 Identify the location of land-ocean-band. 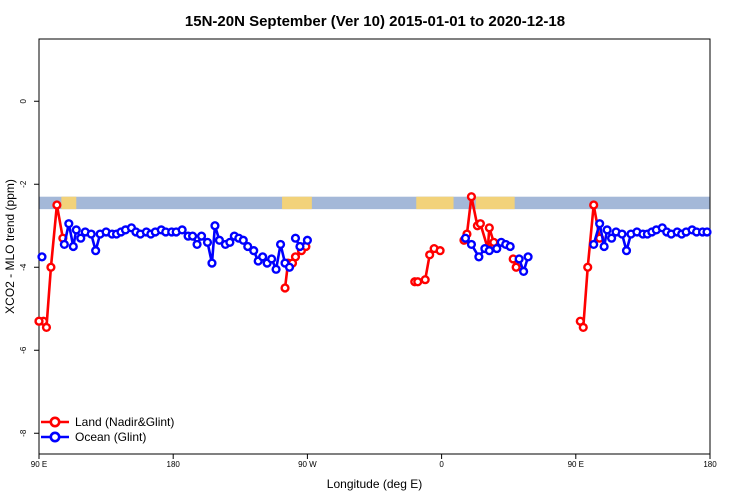
(374, 203).